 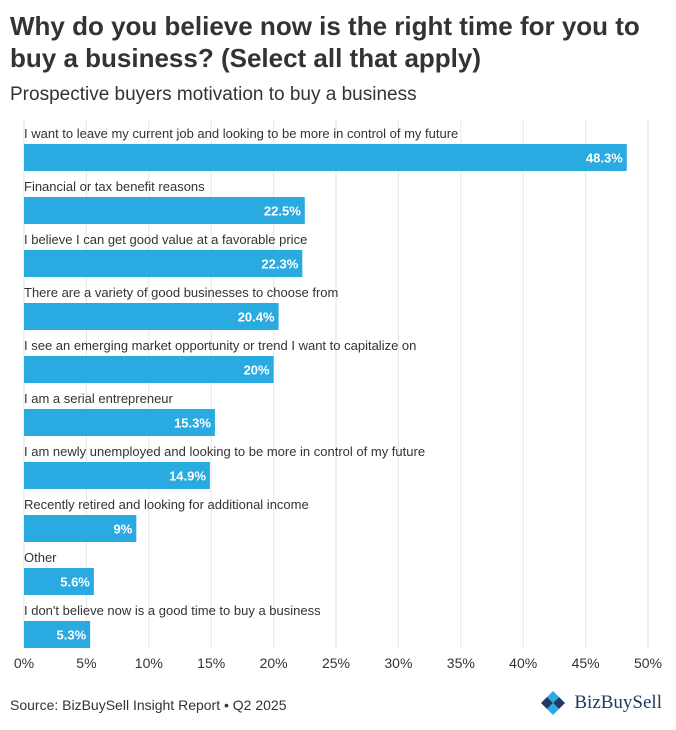 What do you see at coordinates (149, 663) in the screenshot?
I see `x-tick-label: 10%` at bounding box center [149, 663].